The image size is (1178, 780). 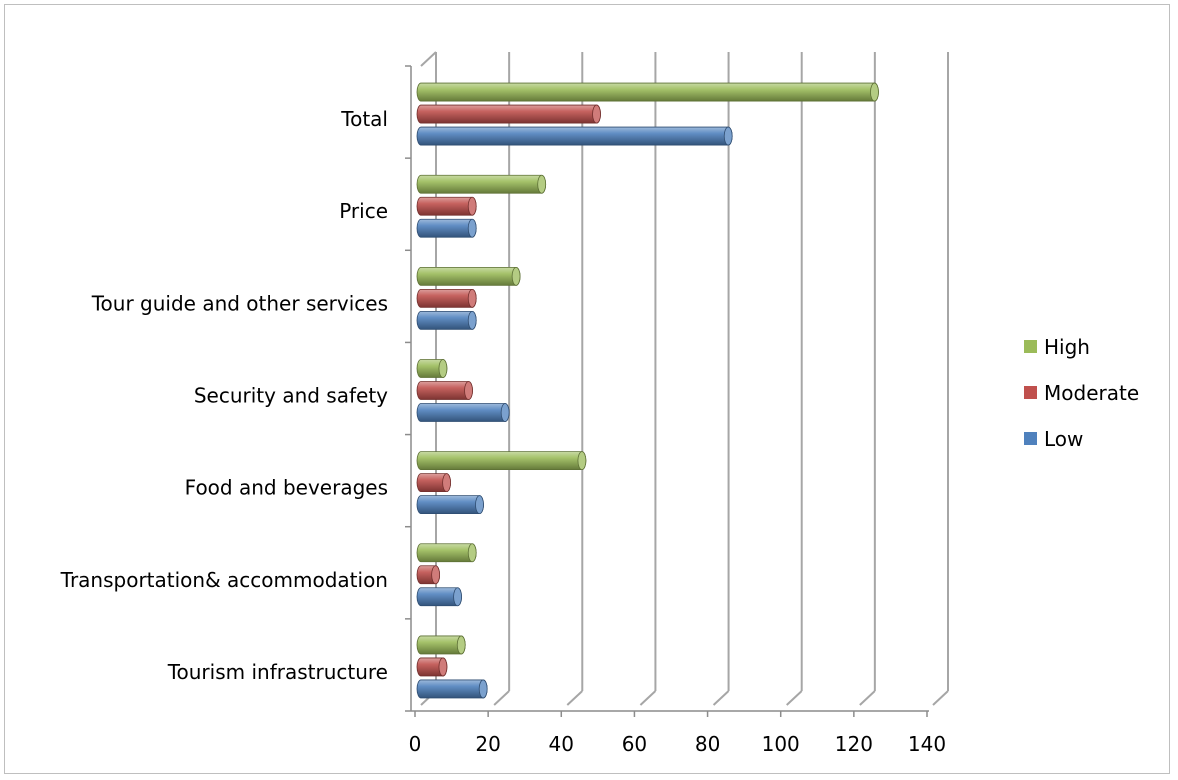 What do you see at coordinates (291, 396) in the screenshot?
I see `category-label: Security and safety` at bounding box center [291, 396].